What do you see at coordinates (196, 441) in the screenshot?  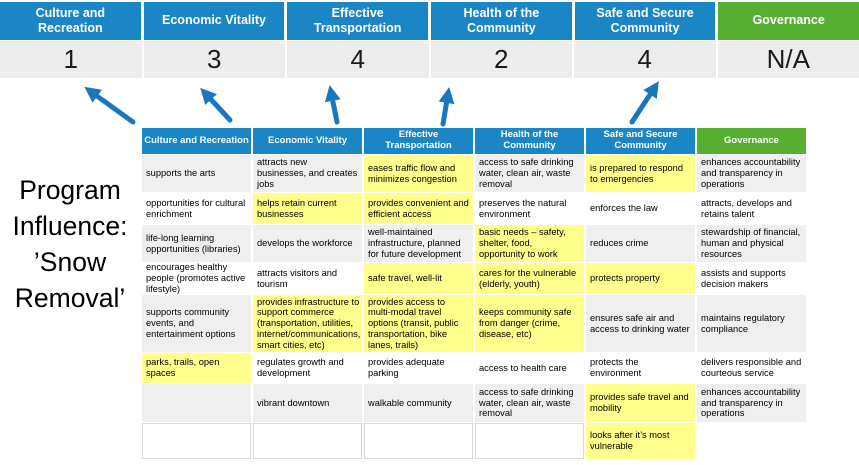 I see `matrix-cell-r8-c1` at bounding box center [196, 441].